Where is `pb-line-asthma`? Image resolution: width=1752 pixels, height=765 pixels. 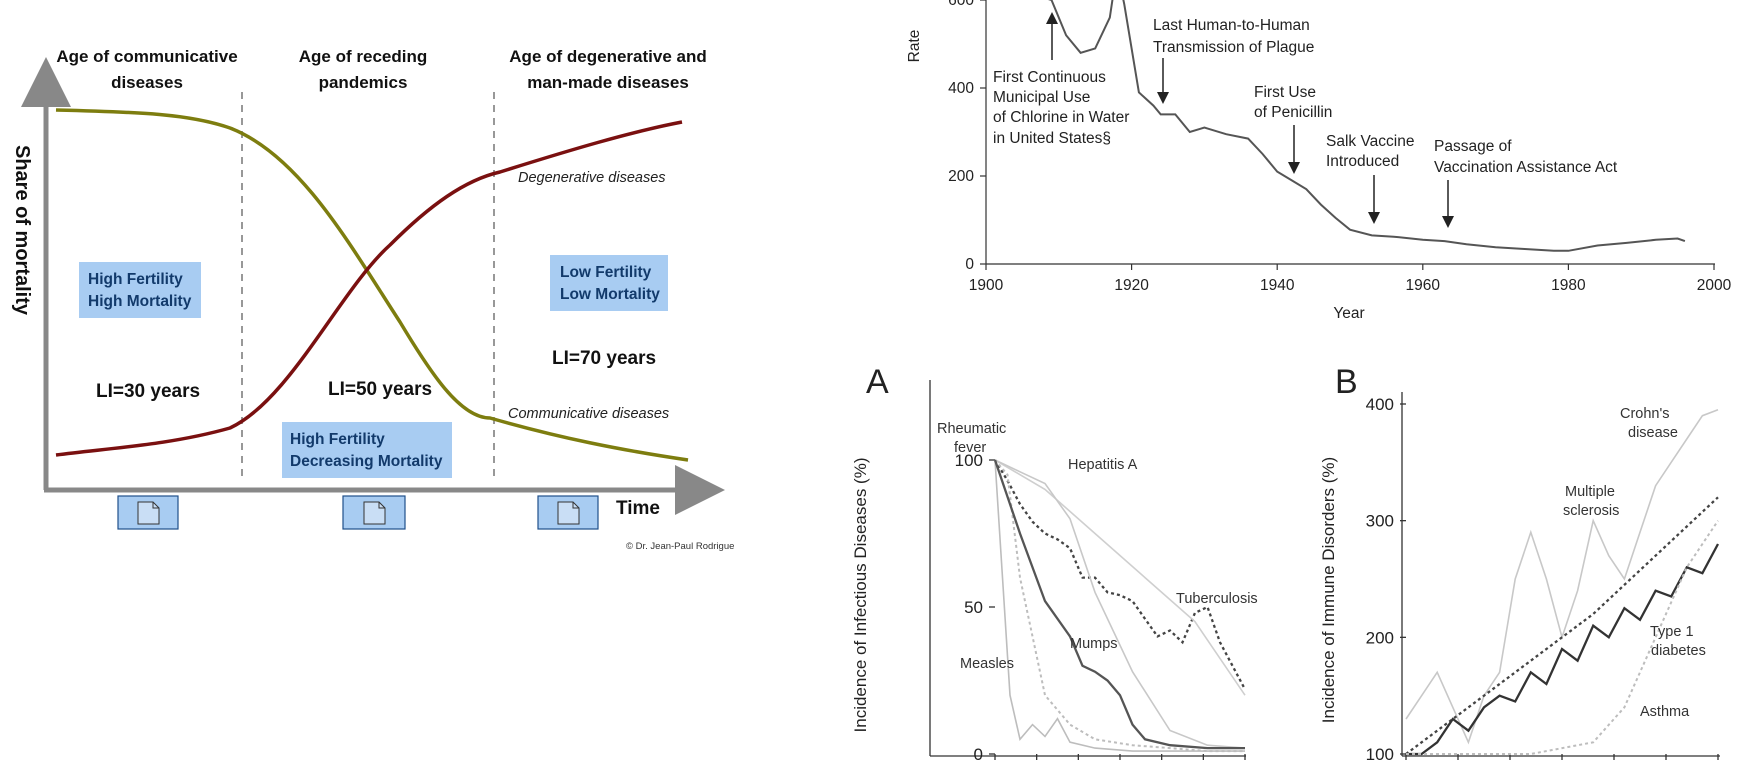 pb-line-asthma is located at coordinates (1562, 637).